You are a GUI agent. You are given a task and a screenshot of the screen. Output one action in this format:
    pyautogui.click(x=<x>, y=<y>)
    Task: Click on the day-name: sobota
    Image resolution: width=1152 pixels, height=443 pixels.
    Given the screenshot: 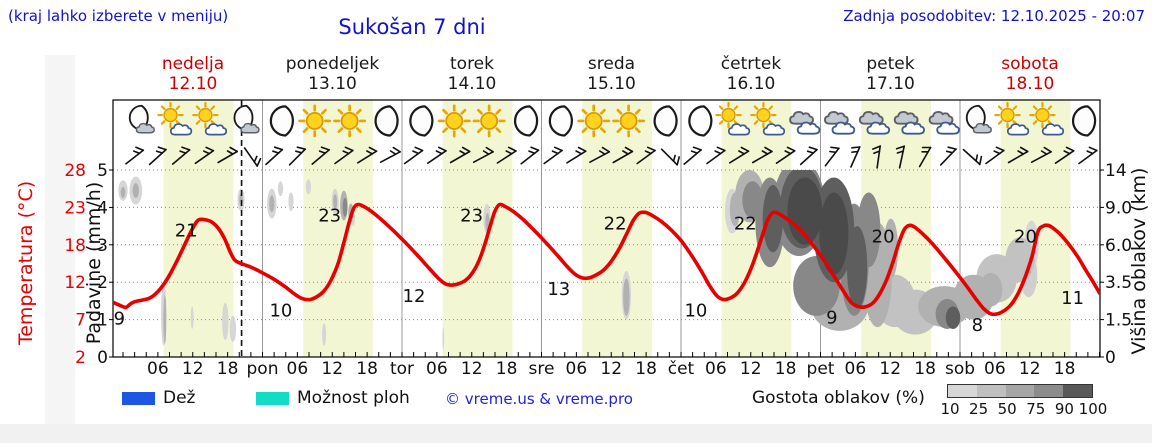 What is the action you would take?
    pyautogui.click(x=1030, y=64)
    